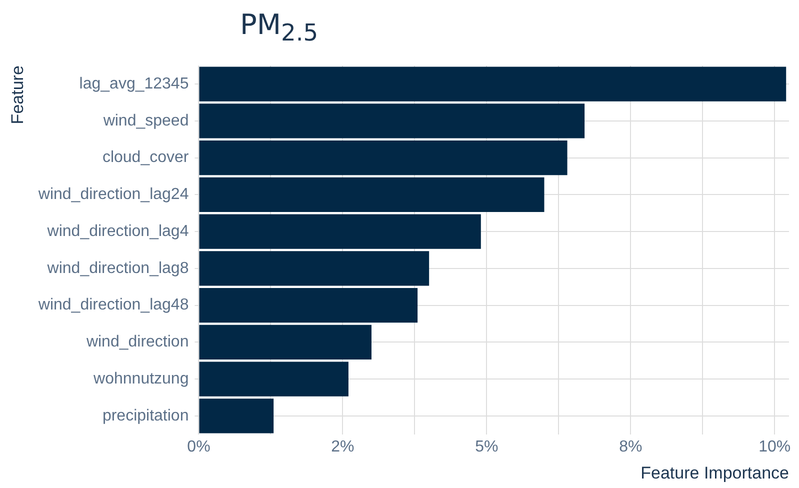 This screenshot has height=488, width=799. I want to click on y-tick-label: wind_speed, so click(145, 121).